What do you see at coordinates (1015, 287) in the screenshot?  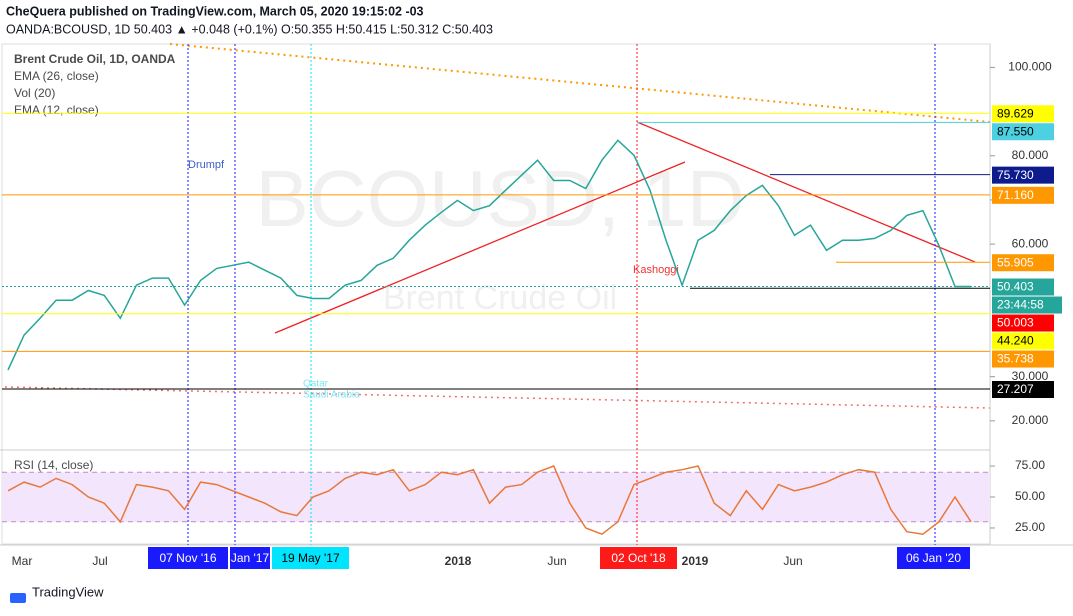 I see `price-badge-label: 50.403` at bounding box center [1015, 287].